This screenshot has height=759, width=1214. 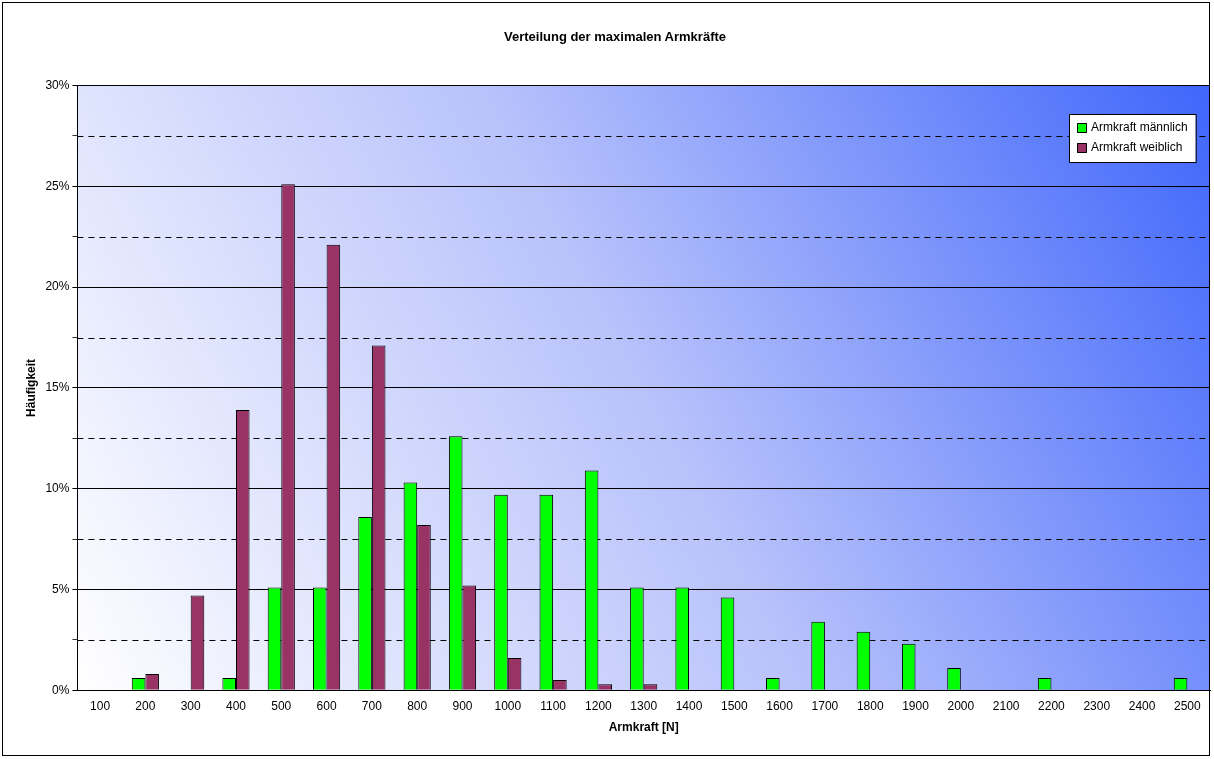 I want to click on y-tick-label: 25%, so click(x=57, y=185).